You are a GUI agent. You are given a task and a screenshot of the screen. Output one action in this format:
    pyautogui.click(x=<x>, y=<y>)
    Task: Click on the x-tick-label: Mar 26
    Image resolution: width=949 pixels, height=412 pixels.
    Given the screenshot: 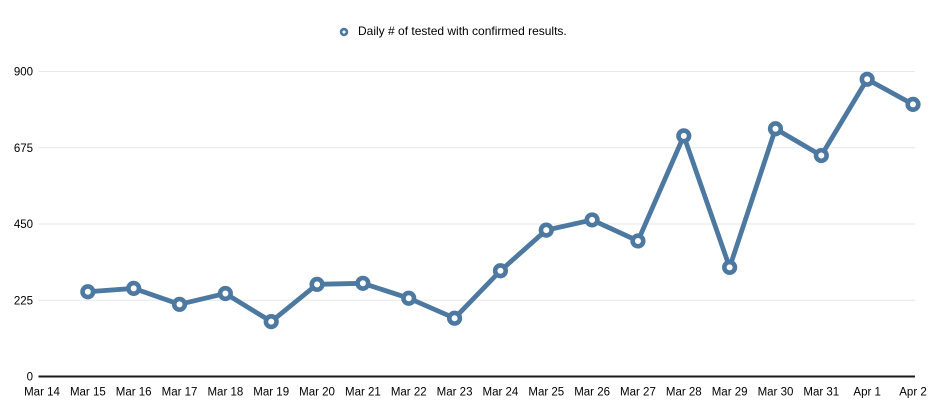 What is the action you would take?
    pyautogui.click(x=592, y=393)
    